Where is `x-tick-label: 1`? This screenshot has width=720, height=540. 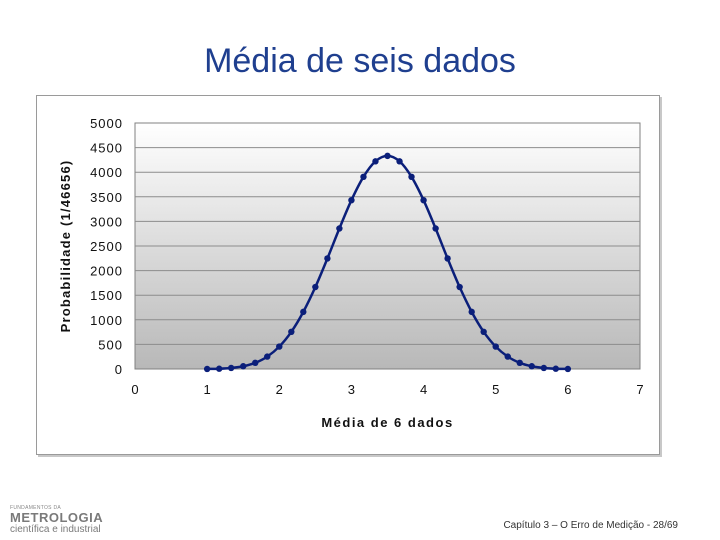 x-tick-label: 1 is located at coordinates (207, 389).